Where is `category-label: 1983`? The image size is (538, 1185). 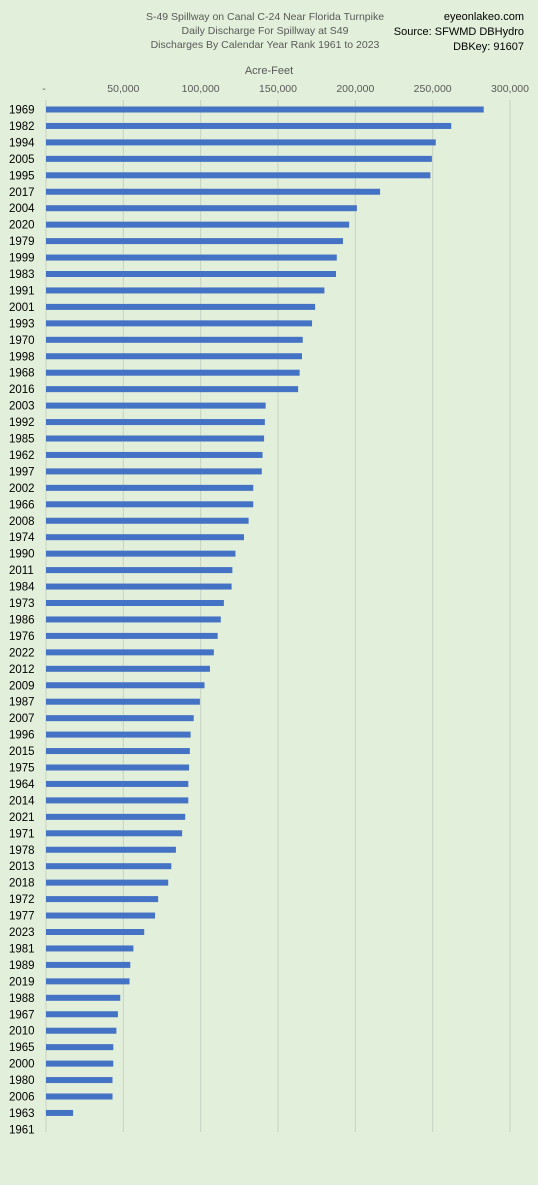
category-label: 1983 is located at coordinates (22, 275).